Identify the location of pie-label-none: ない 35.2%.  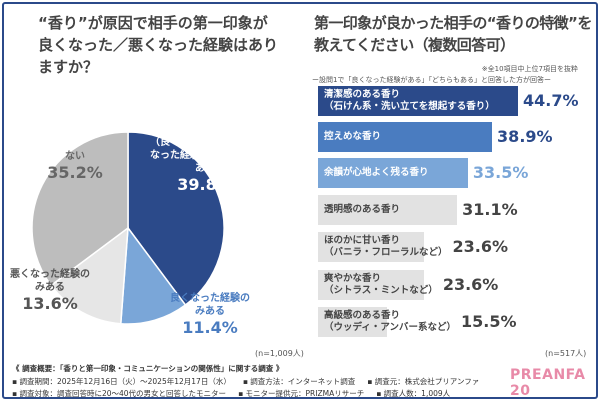
(75, 166).